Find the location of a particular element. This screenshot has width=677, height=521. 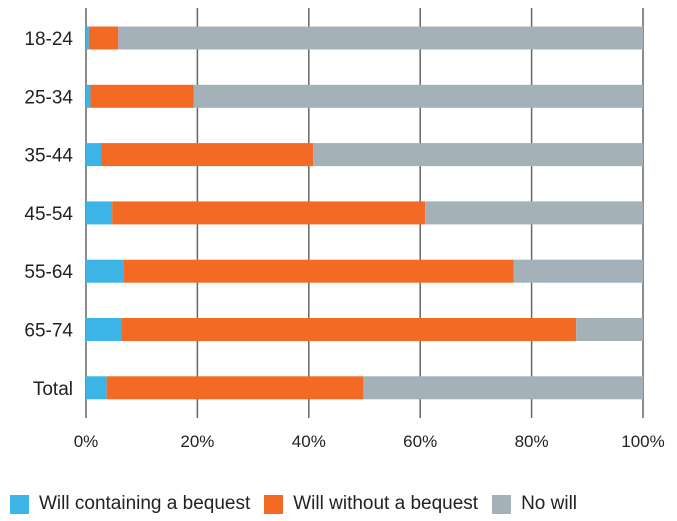

x-tick-label: 60% is located at coordinates (420, 441).